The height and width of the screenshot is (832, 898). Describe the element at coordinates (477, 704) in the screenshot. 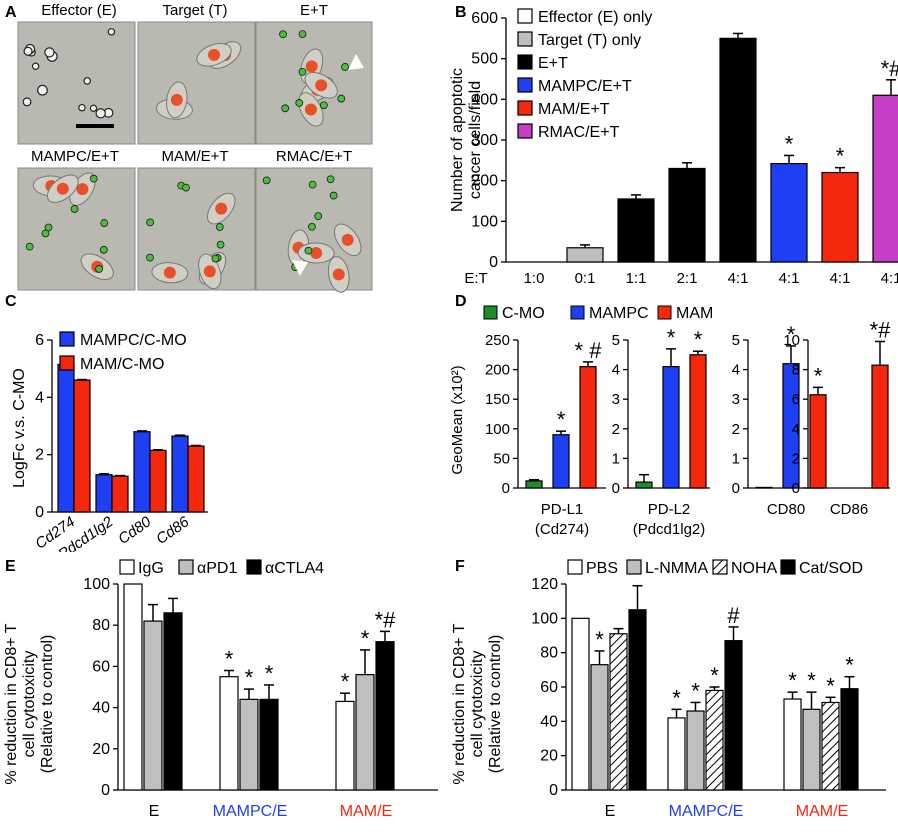

I see `chart-f-ylabel: cell cytotoxicity` at that location.